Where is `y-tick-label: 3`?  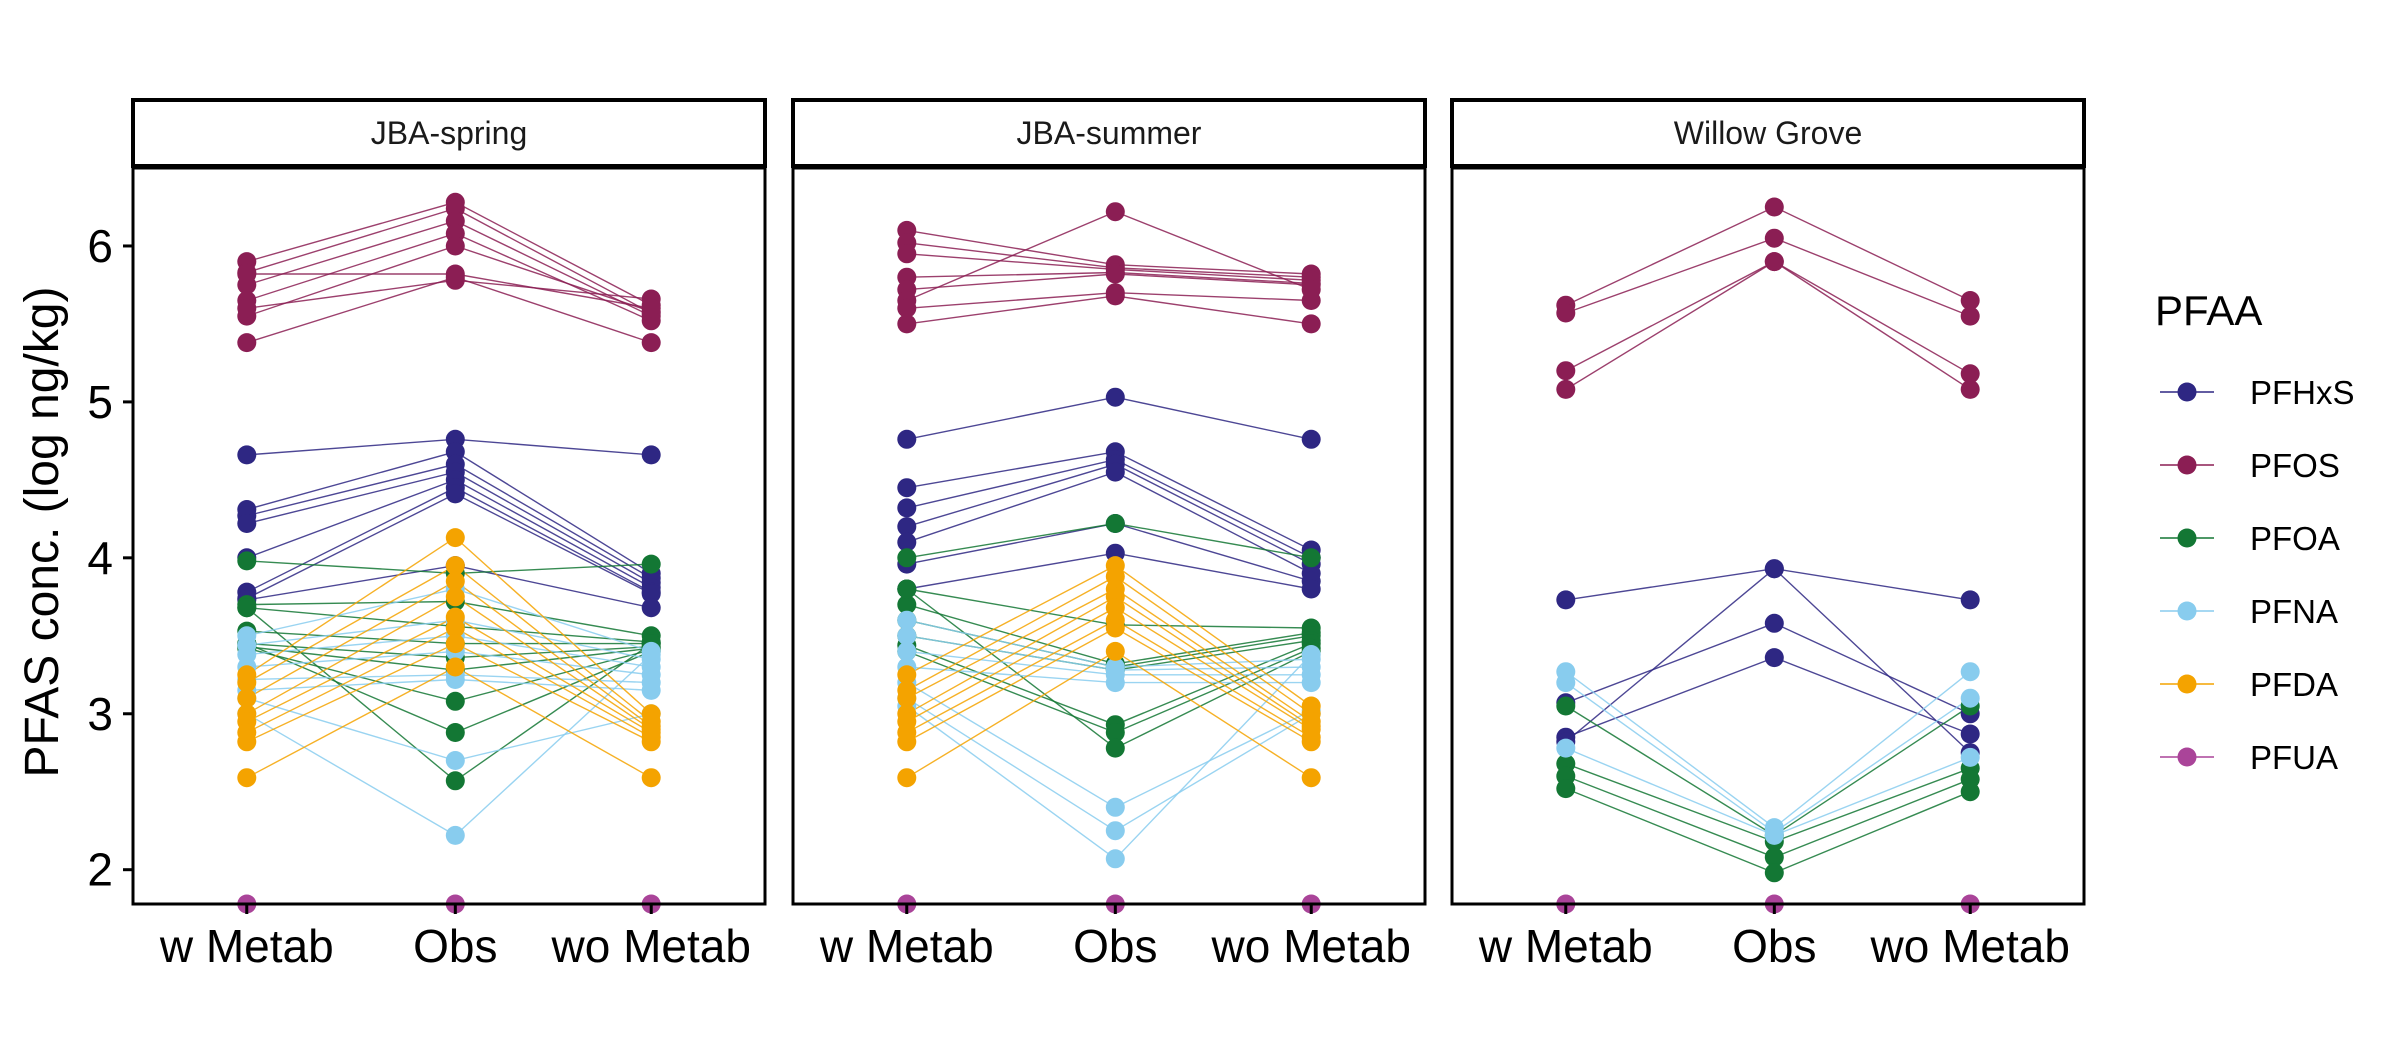
y-tick-label: 3 is located at coordinates (100, 714).